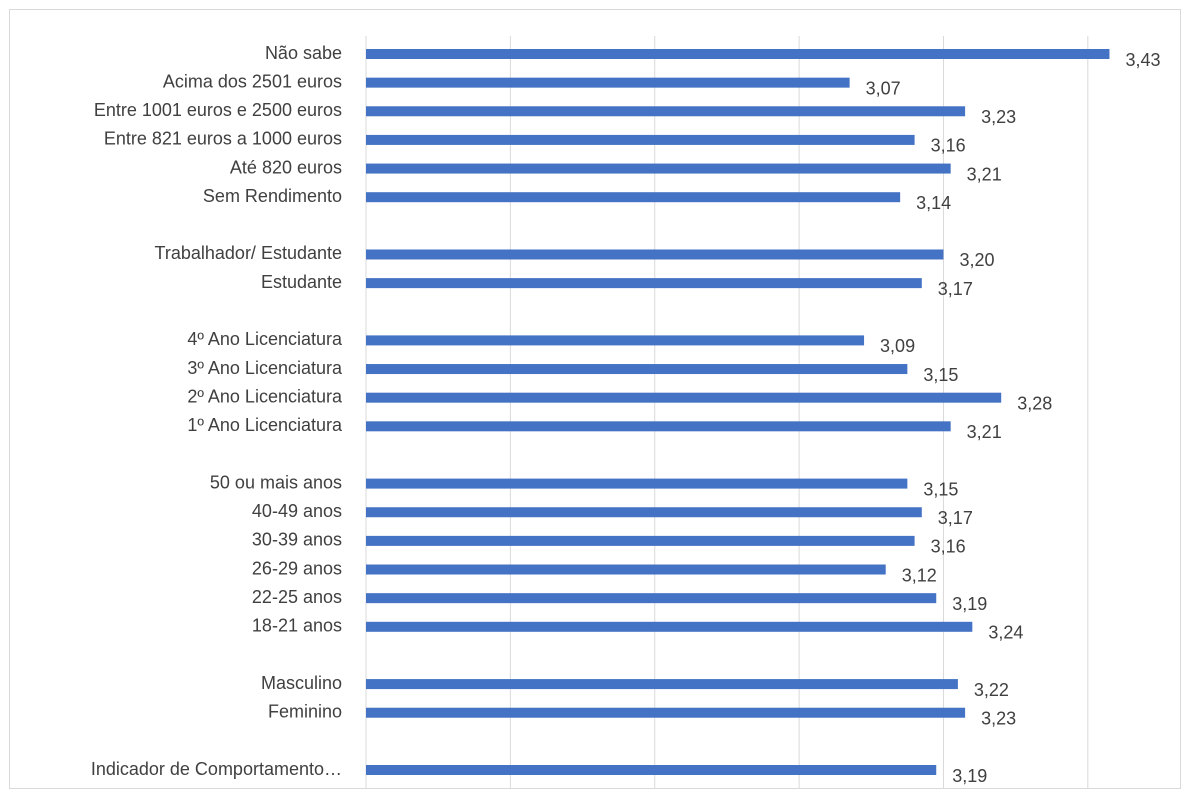 The height and width of the screenshot is (796, 1190). I want to click on data-label: 3,22, so click(991, 690).